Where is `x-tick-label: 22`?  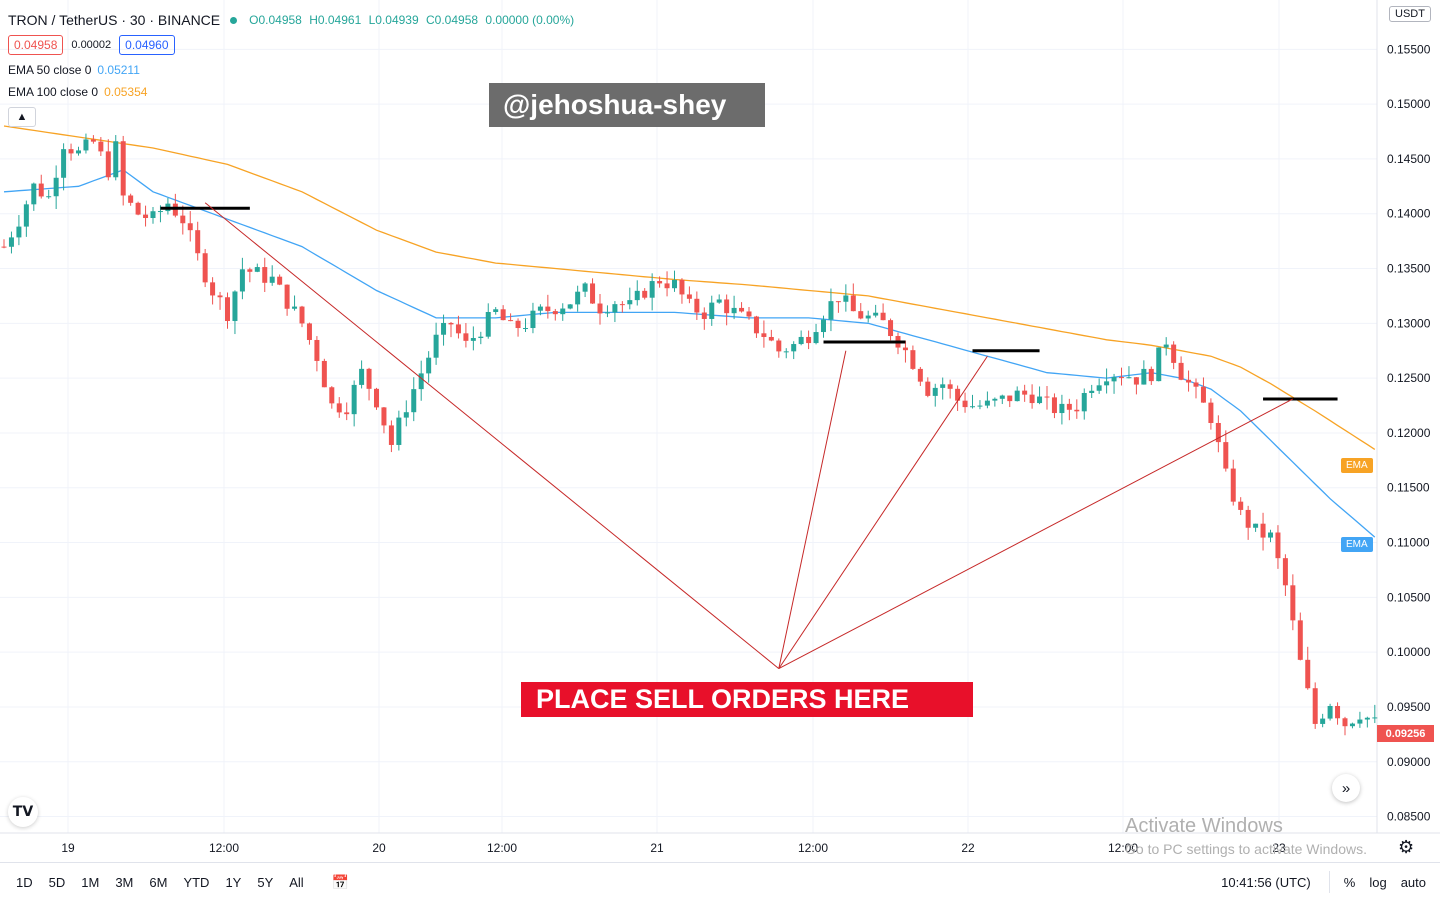 x-tick-label: 22 is located at coordinates (968, 848).